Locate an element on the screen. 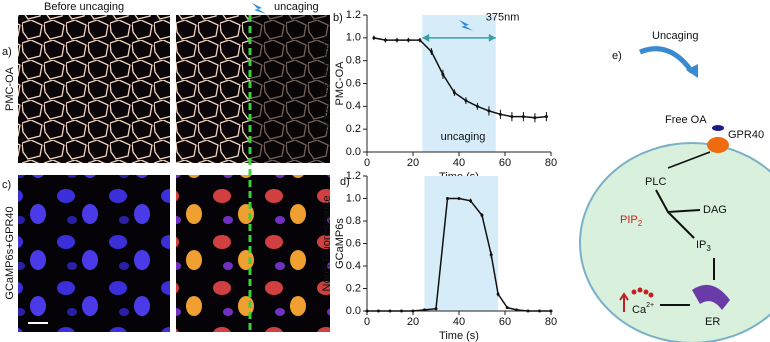 The image size is (770, 342). label: IP3 is located at coordinates (703, 246).